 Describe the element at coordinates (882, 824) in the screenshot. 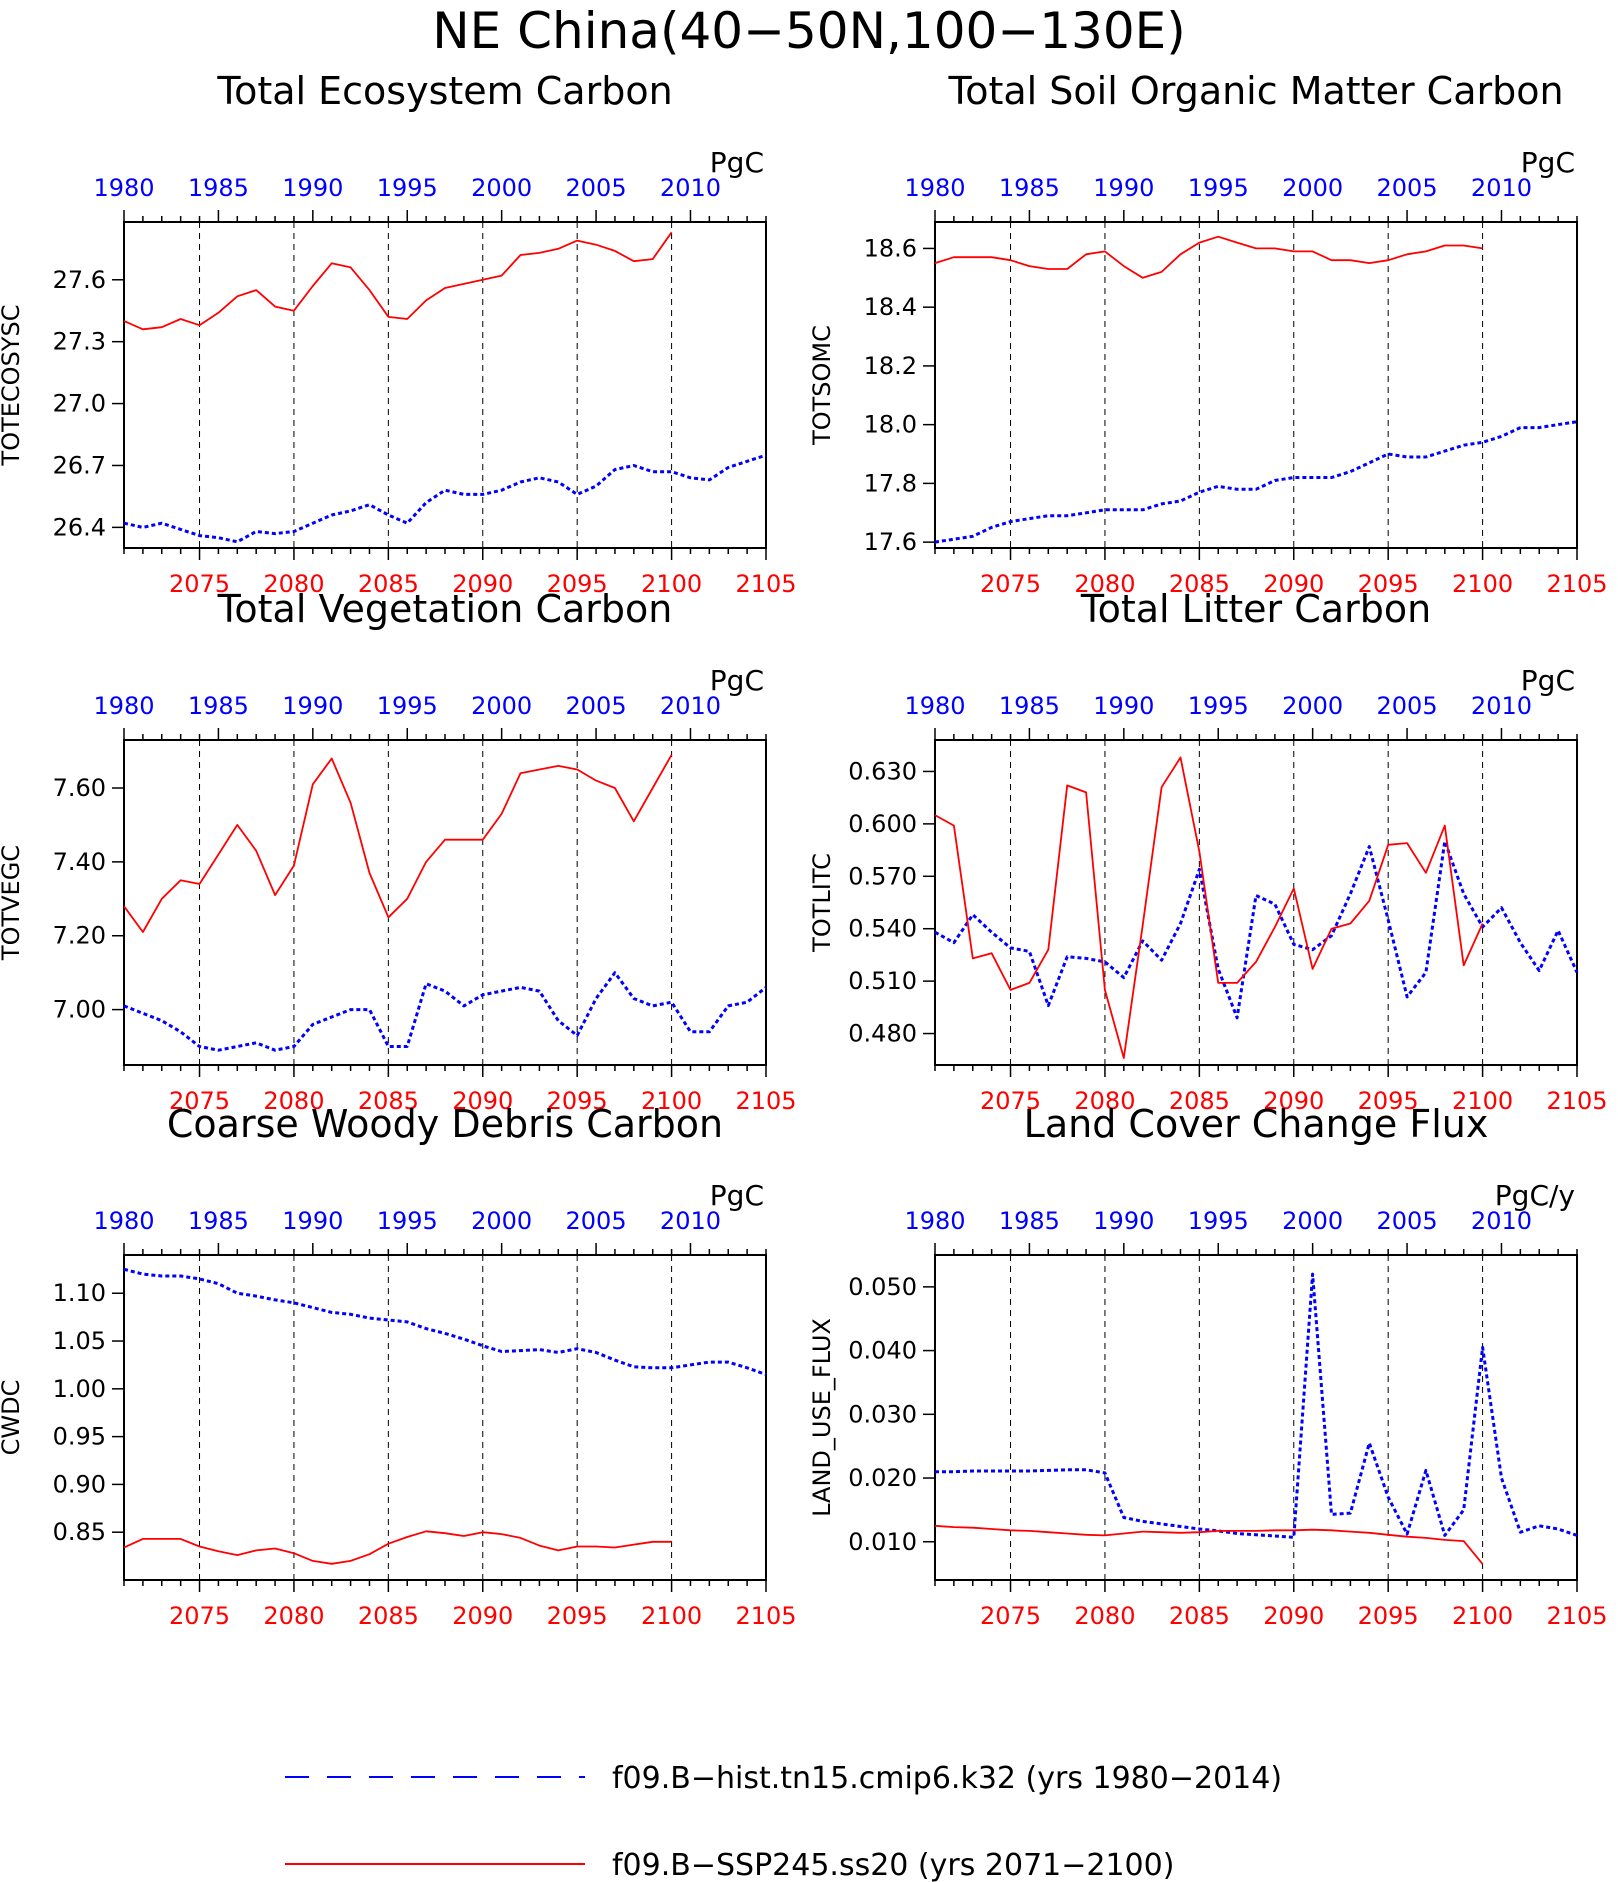

I see `y-tick-label: 0.600` at that location.